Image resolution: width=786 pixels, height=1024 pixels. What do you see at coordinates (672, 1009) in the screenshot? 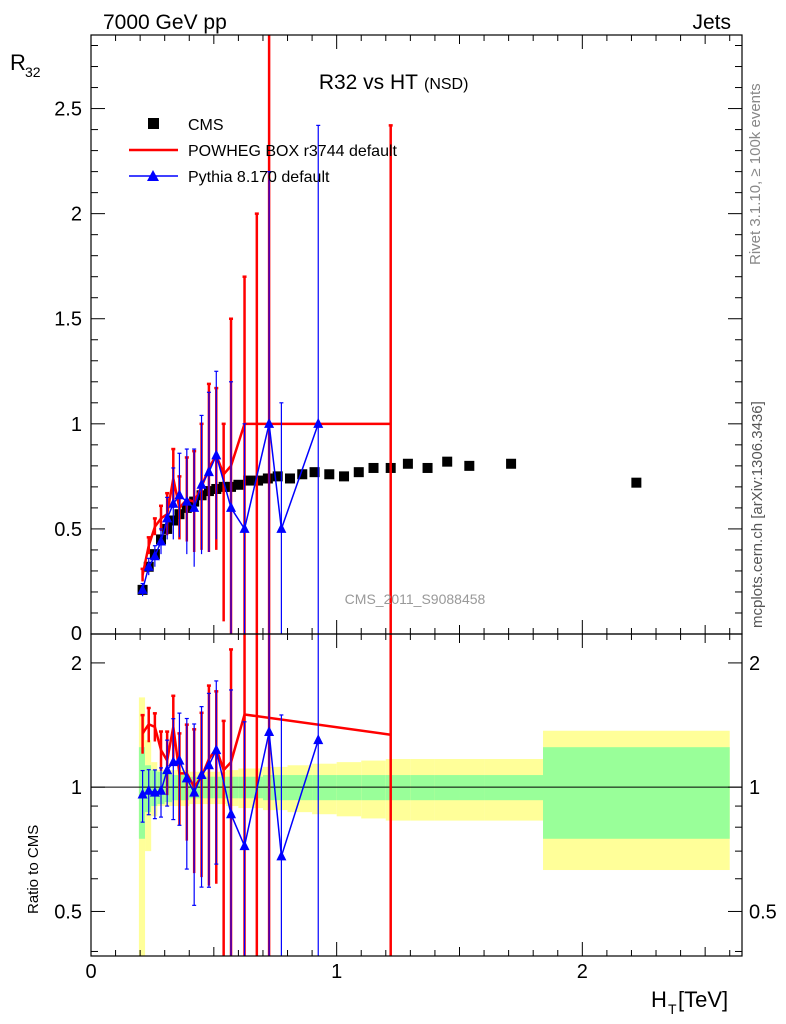
I see `x-label-sub: T` at bounding box center [672, 1009].